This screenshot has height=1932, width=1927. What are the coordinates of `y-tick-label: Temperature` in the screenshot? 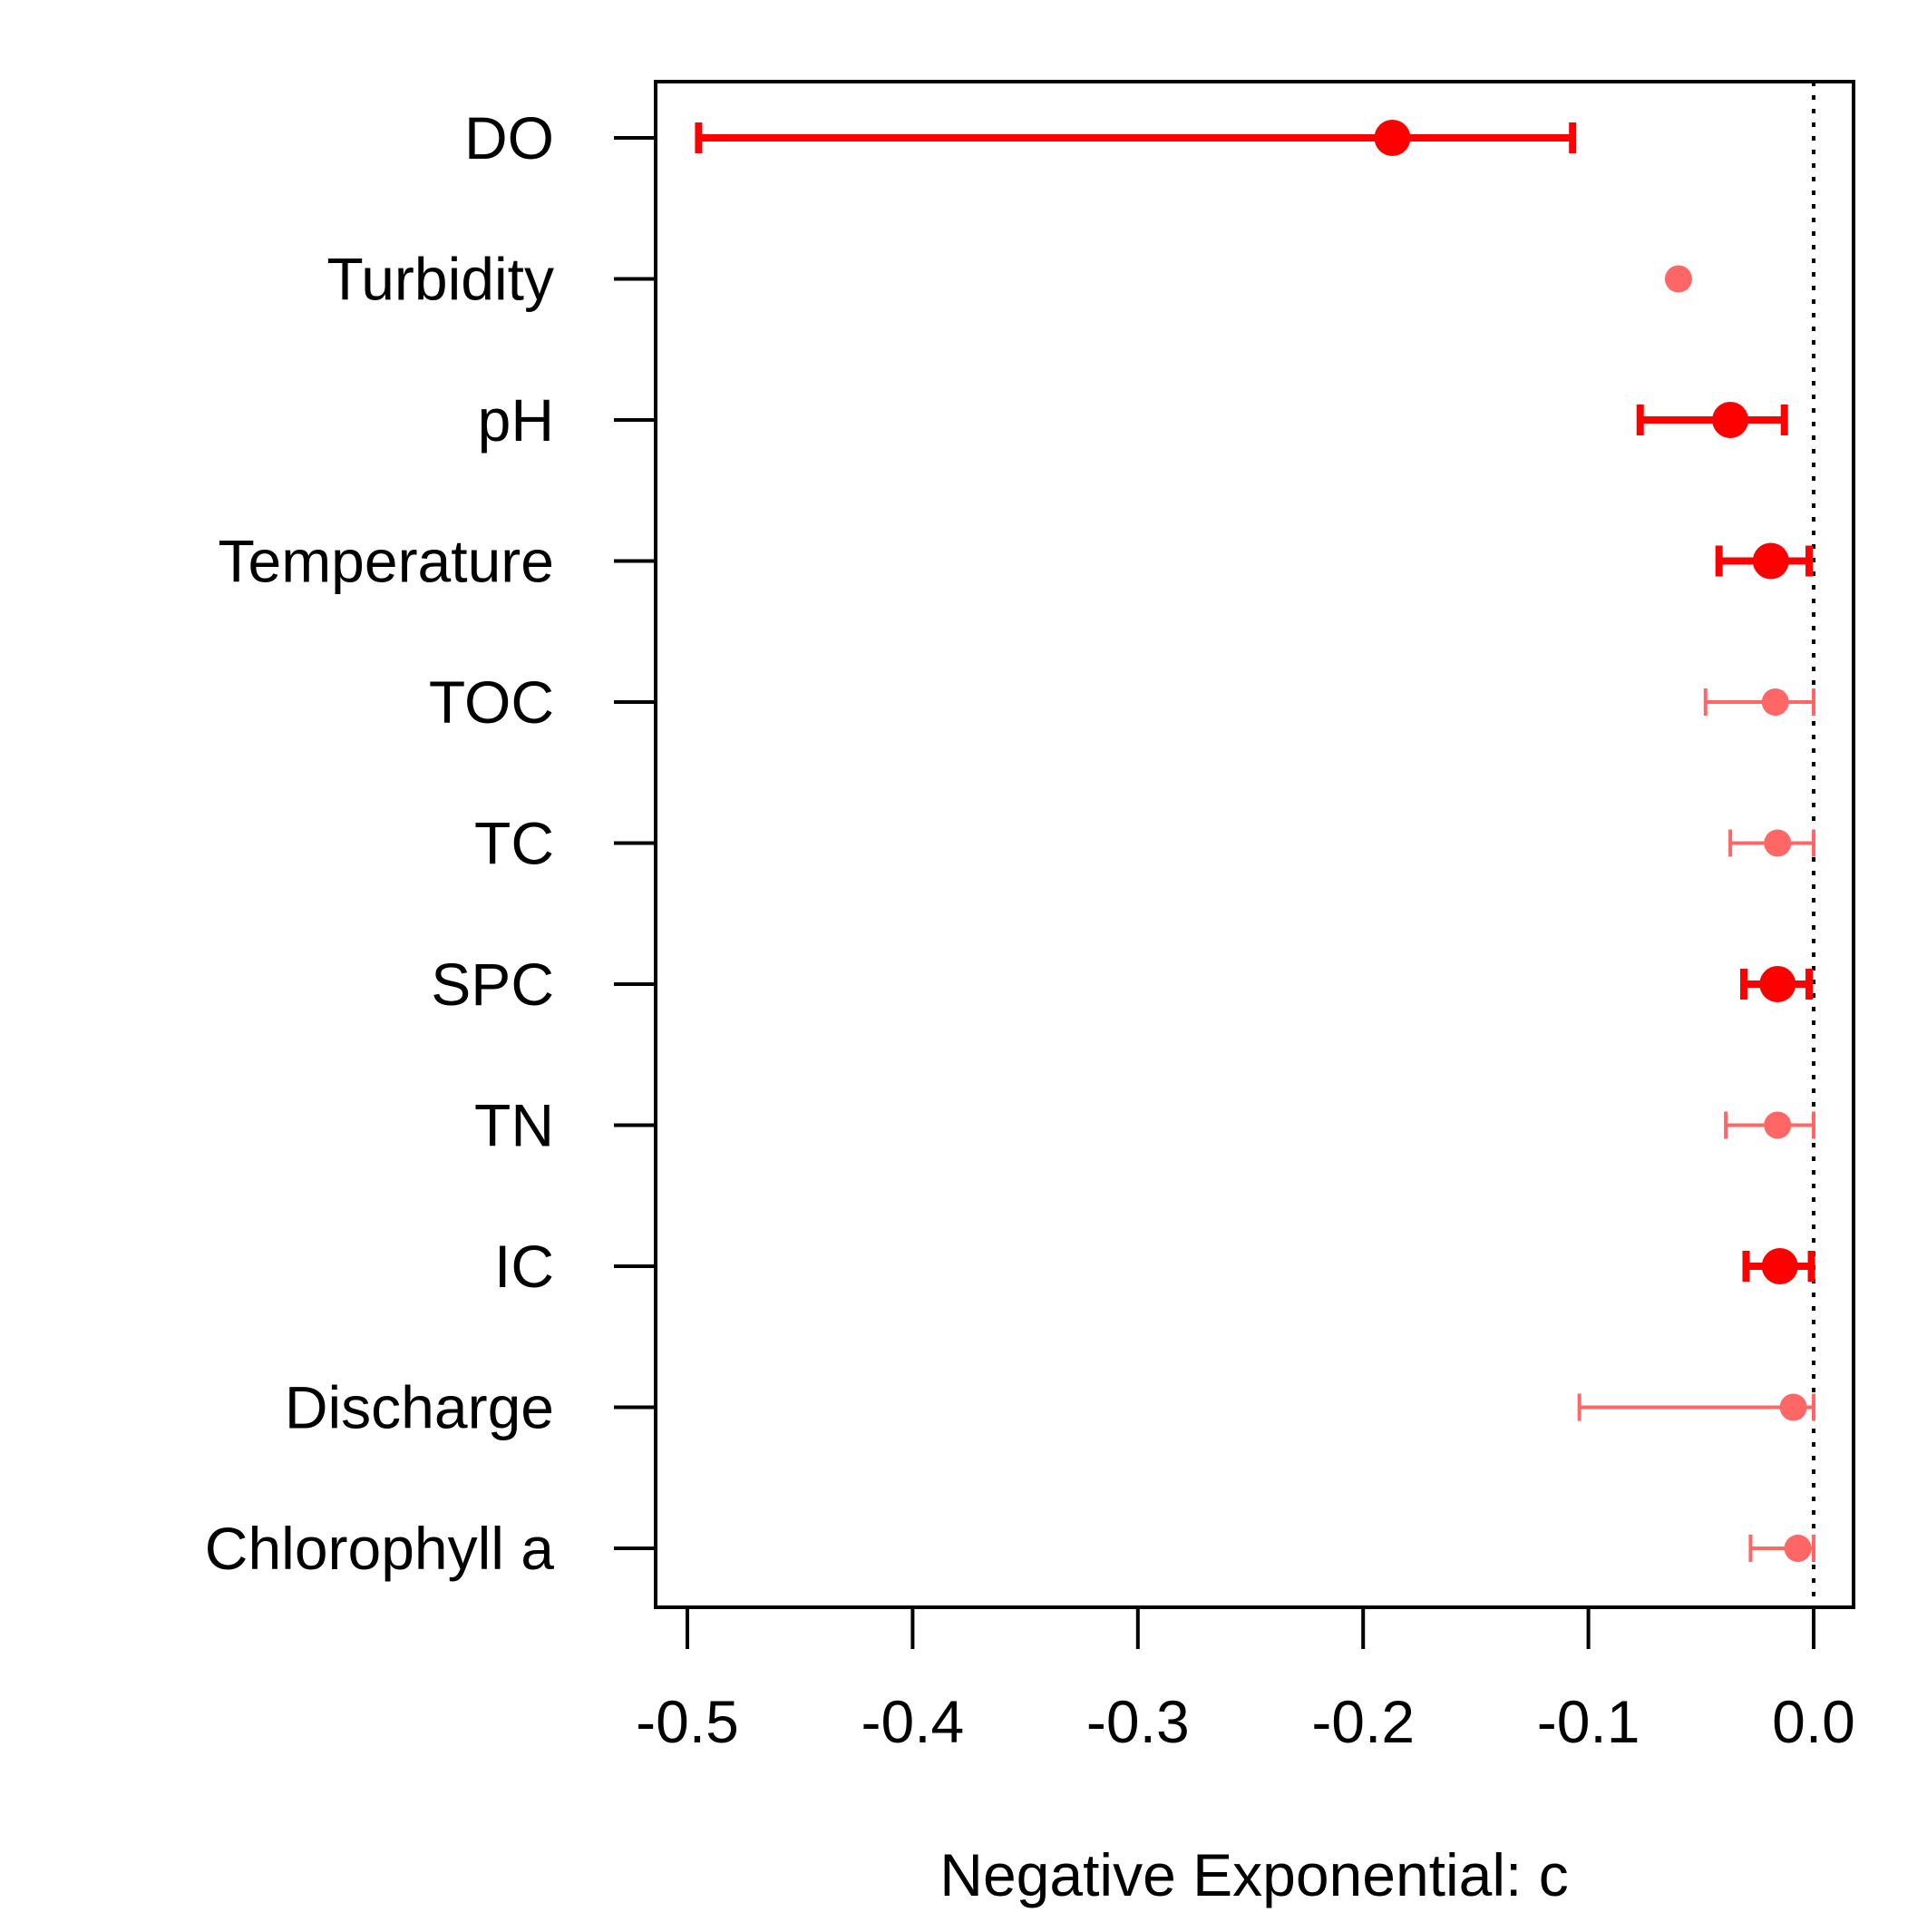 It's located at (386, 561).